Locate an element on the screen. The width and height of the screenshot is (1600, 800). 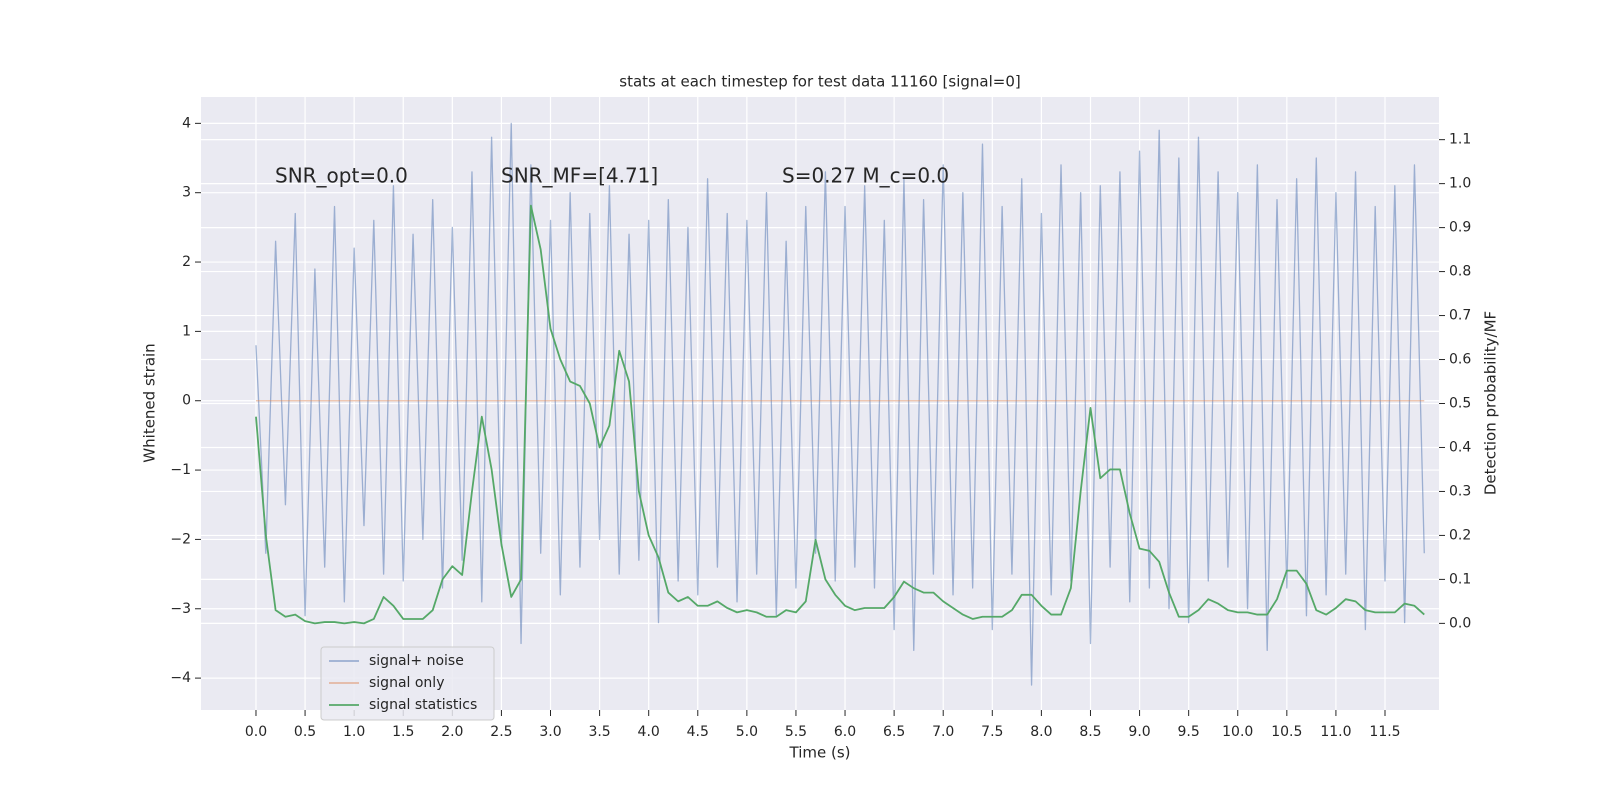
y2-tick-label: 0.2 is located at coordinates (1460, 535).